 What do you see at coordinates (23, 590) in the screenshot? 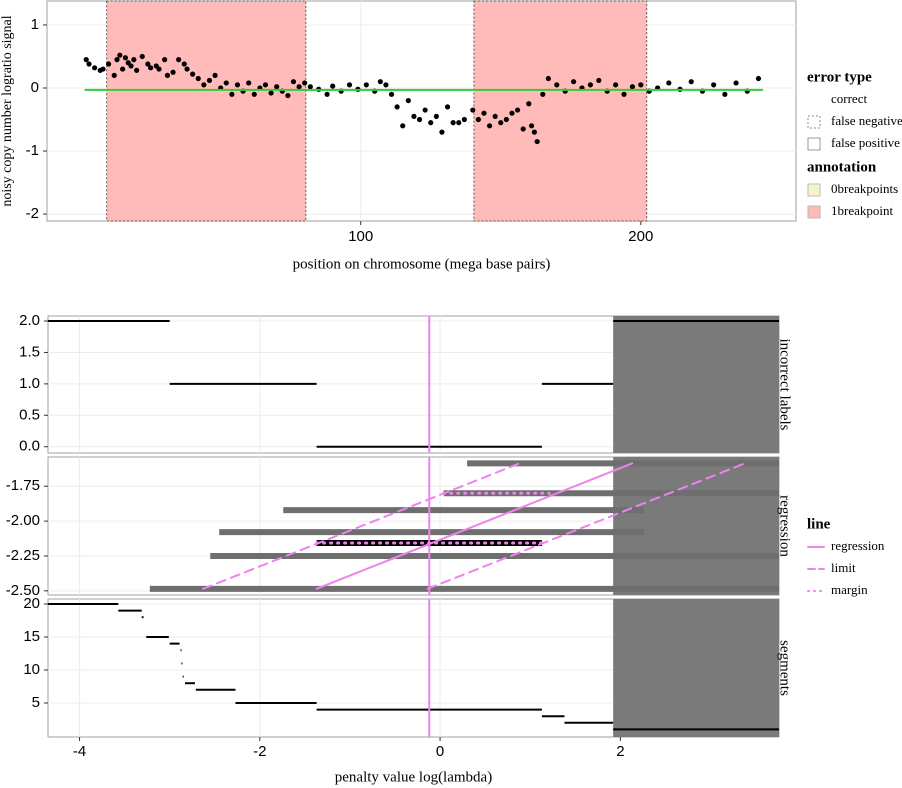
I see `y-tick-label: -2.50` at bounding box center [23, 590].